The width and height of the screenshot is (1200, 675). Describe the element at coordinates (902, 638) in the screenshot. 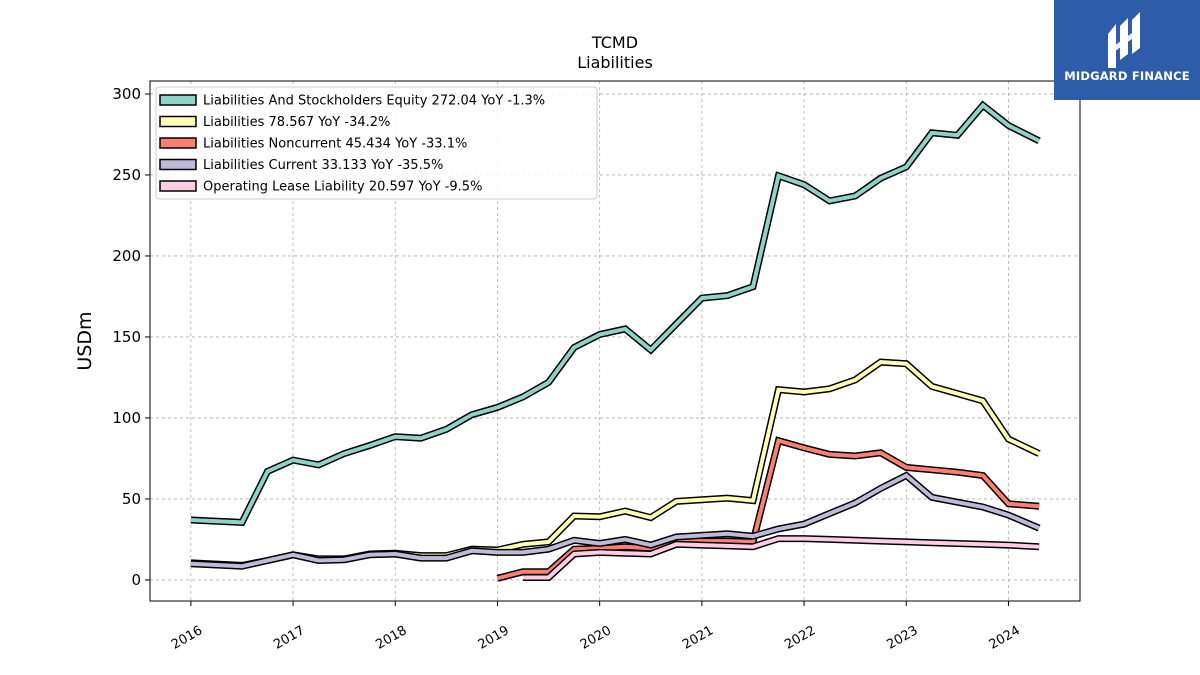

I see `x-tick-label: 2023` at that location.